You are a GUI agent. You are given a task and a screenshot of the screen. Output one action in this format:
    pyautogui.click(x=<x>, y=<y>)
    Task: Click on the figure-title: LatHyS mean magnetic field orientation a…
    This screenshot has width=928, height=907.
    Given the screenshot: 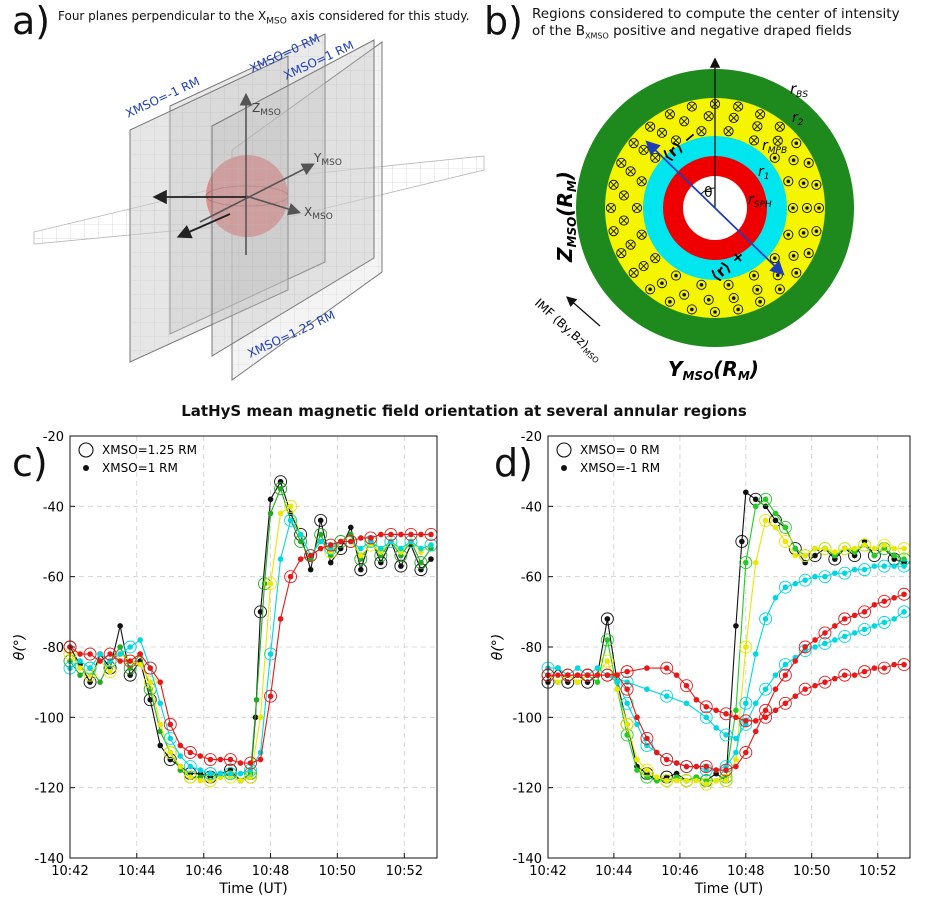 What is the action you would take?
    pyautogui.click(x=464, y=411)
    